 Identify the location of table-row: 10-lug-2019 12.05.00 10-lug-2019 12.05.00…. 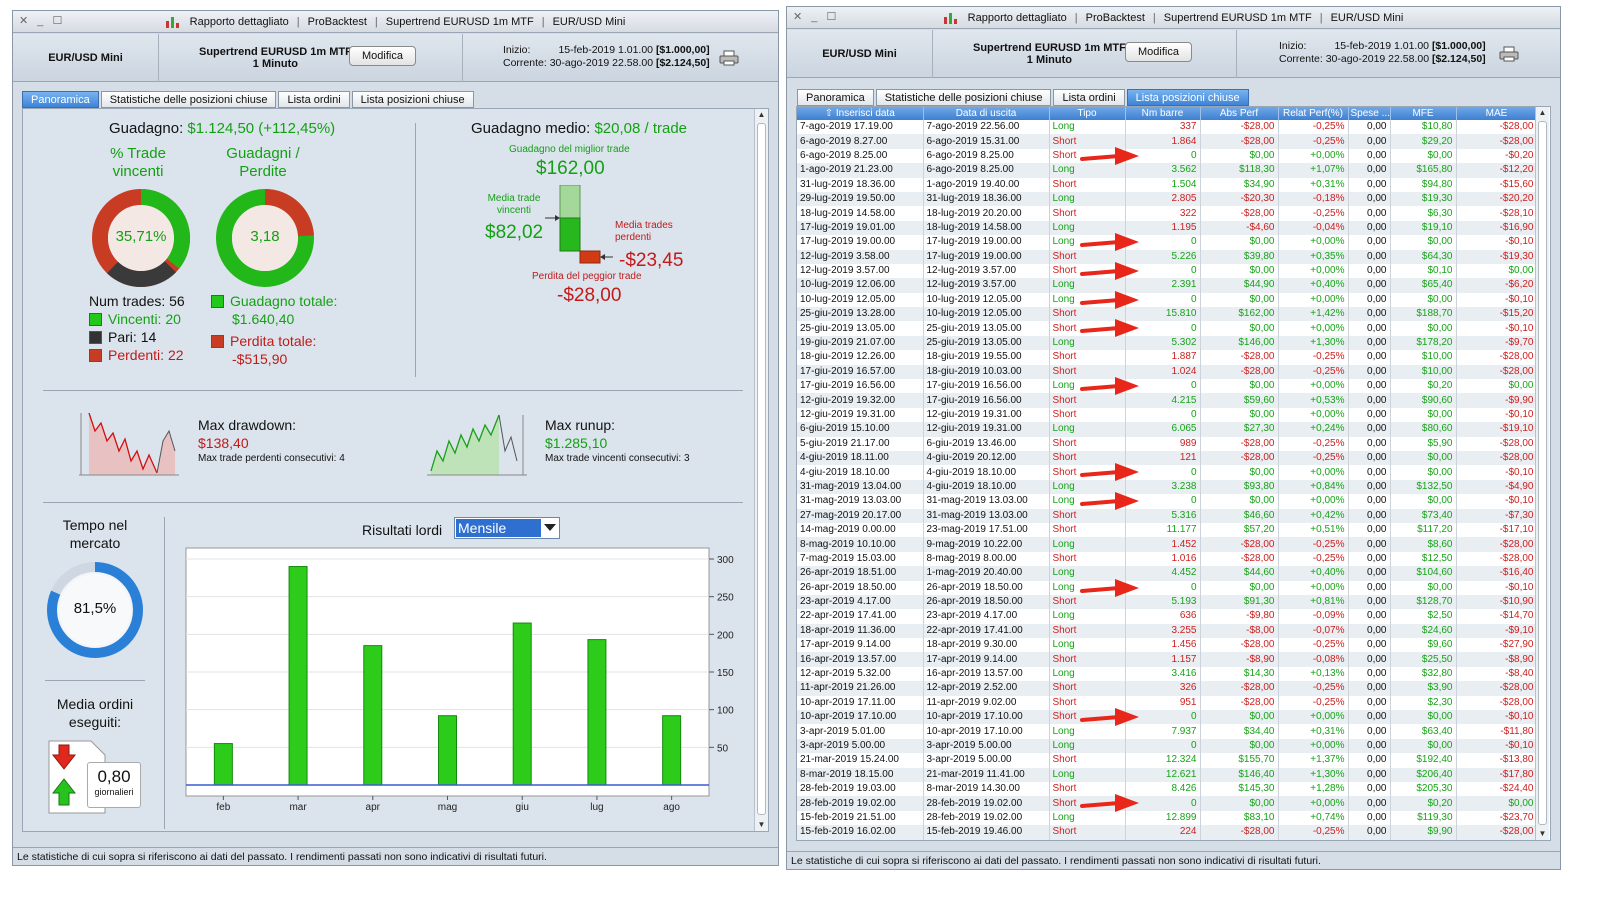
(1167, 300).